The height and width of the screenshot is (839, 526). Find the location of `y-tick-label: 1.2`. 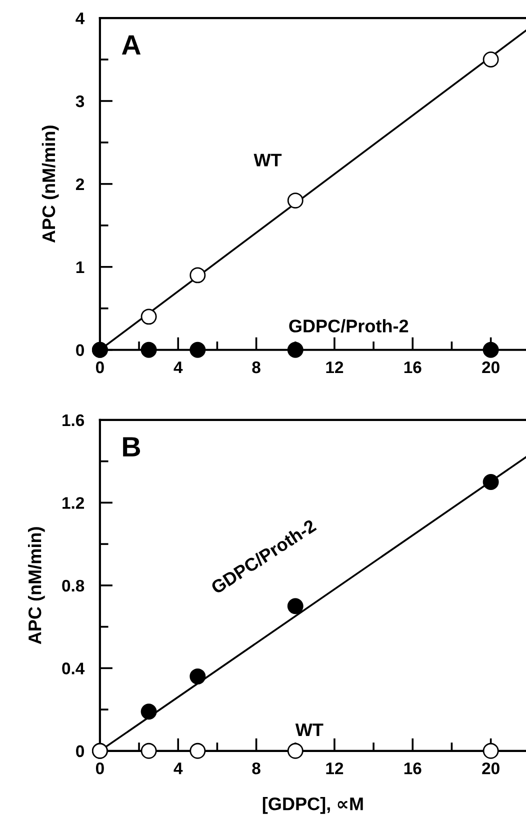

y-tick-label: 1.2 is located at coordinates (73, 503).